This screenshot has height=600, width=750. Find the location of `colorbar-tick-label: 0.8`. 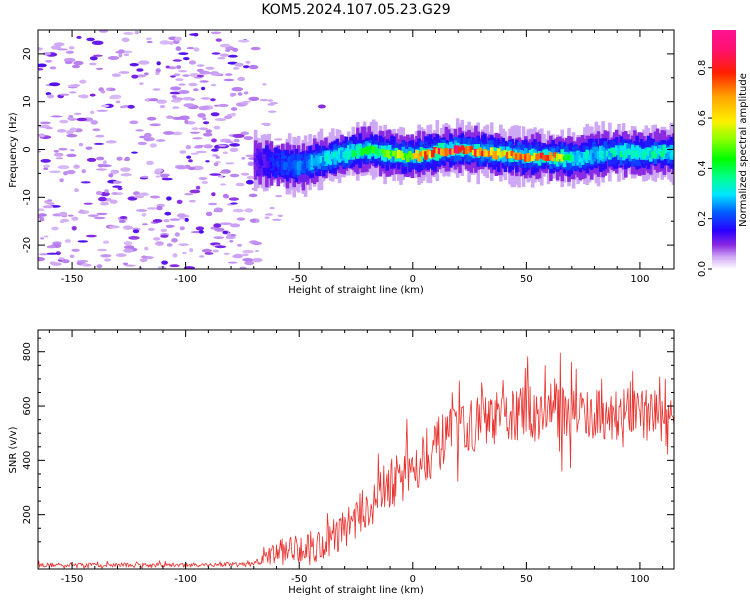

colorbar-tick-label: 0.8 is located at coordinates (702, 68).